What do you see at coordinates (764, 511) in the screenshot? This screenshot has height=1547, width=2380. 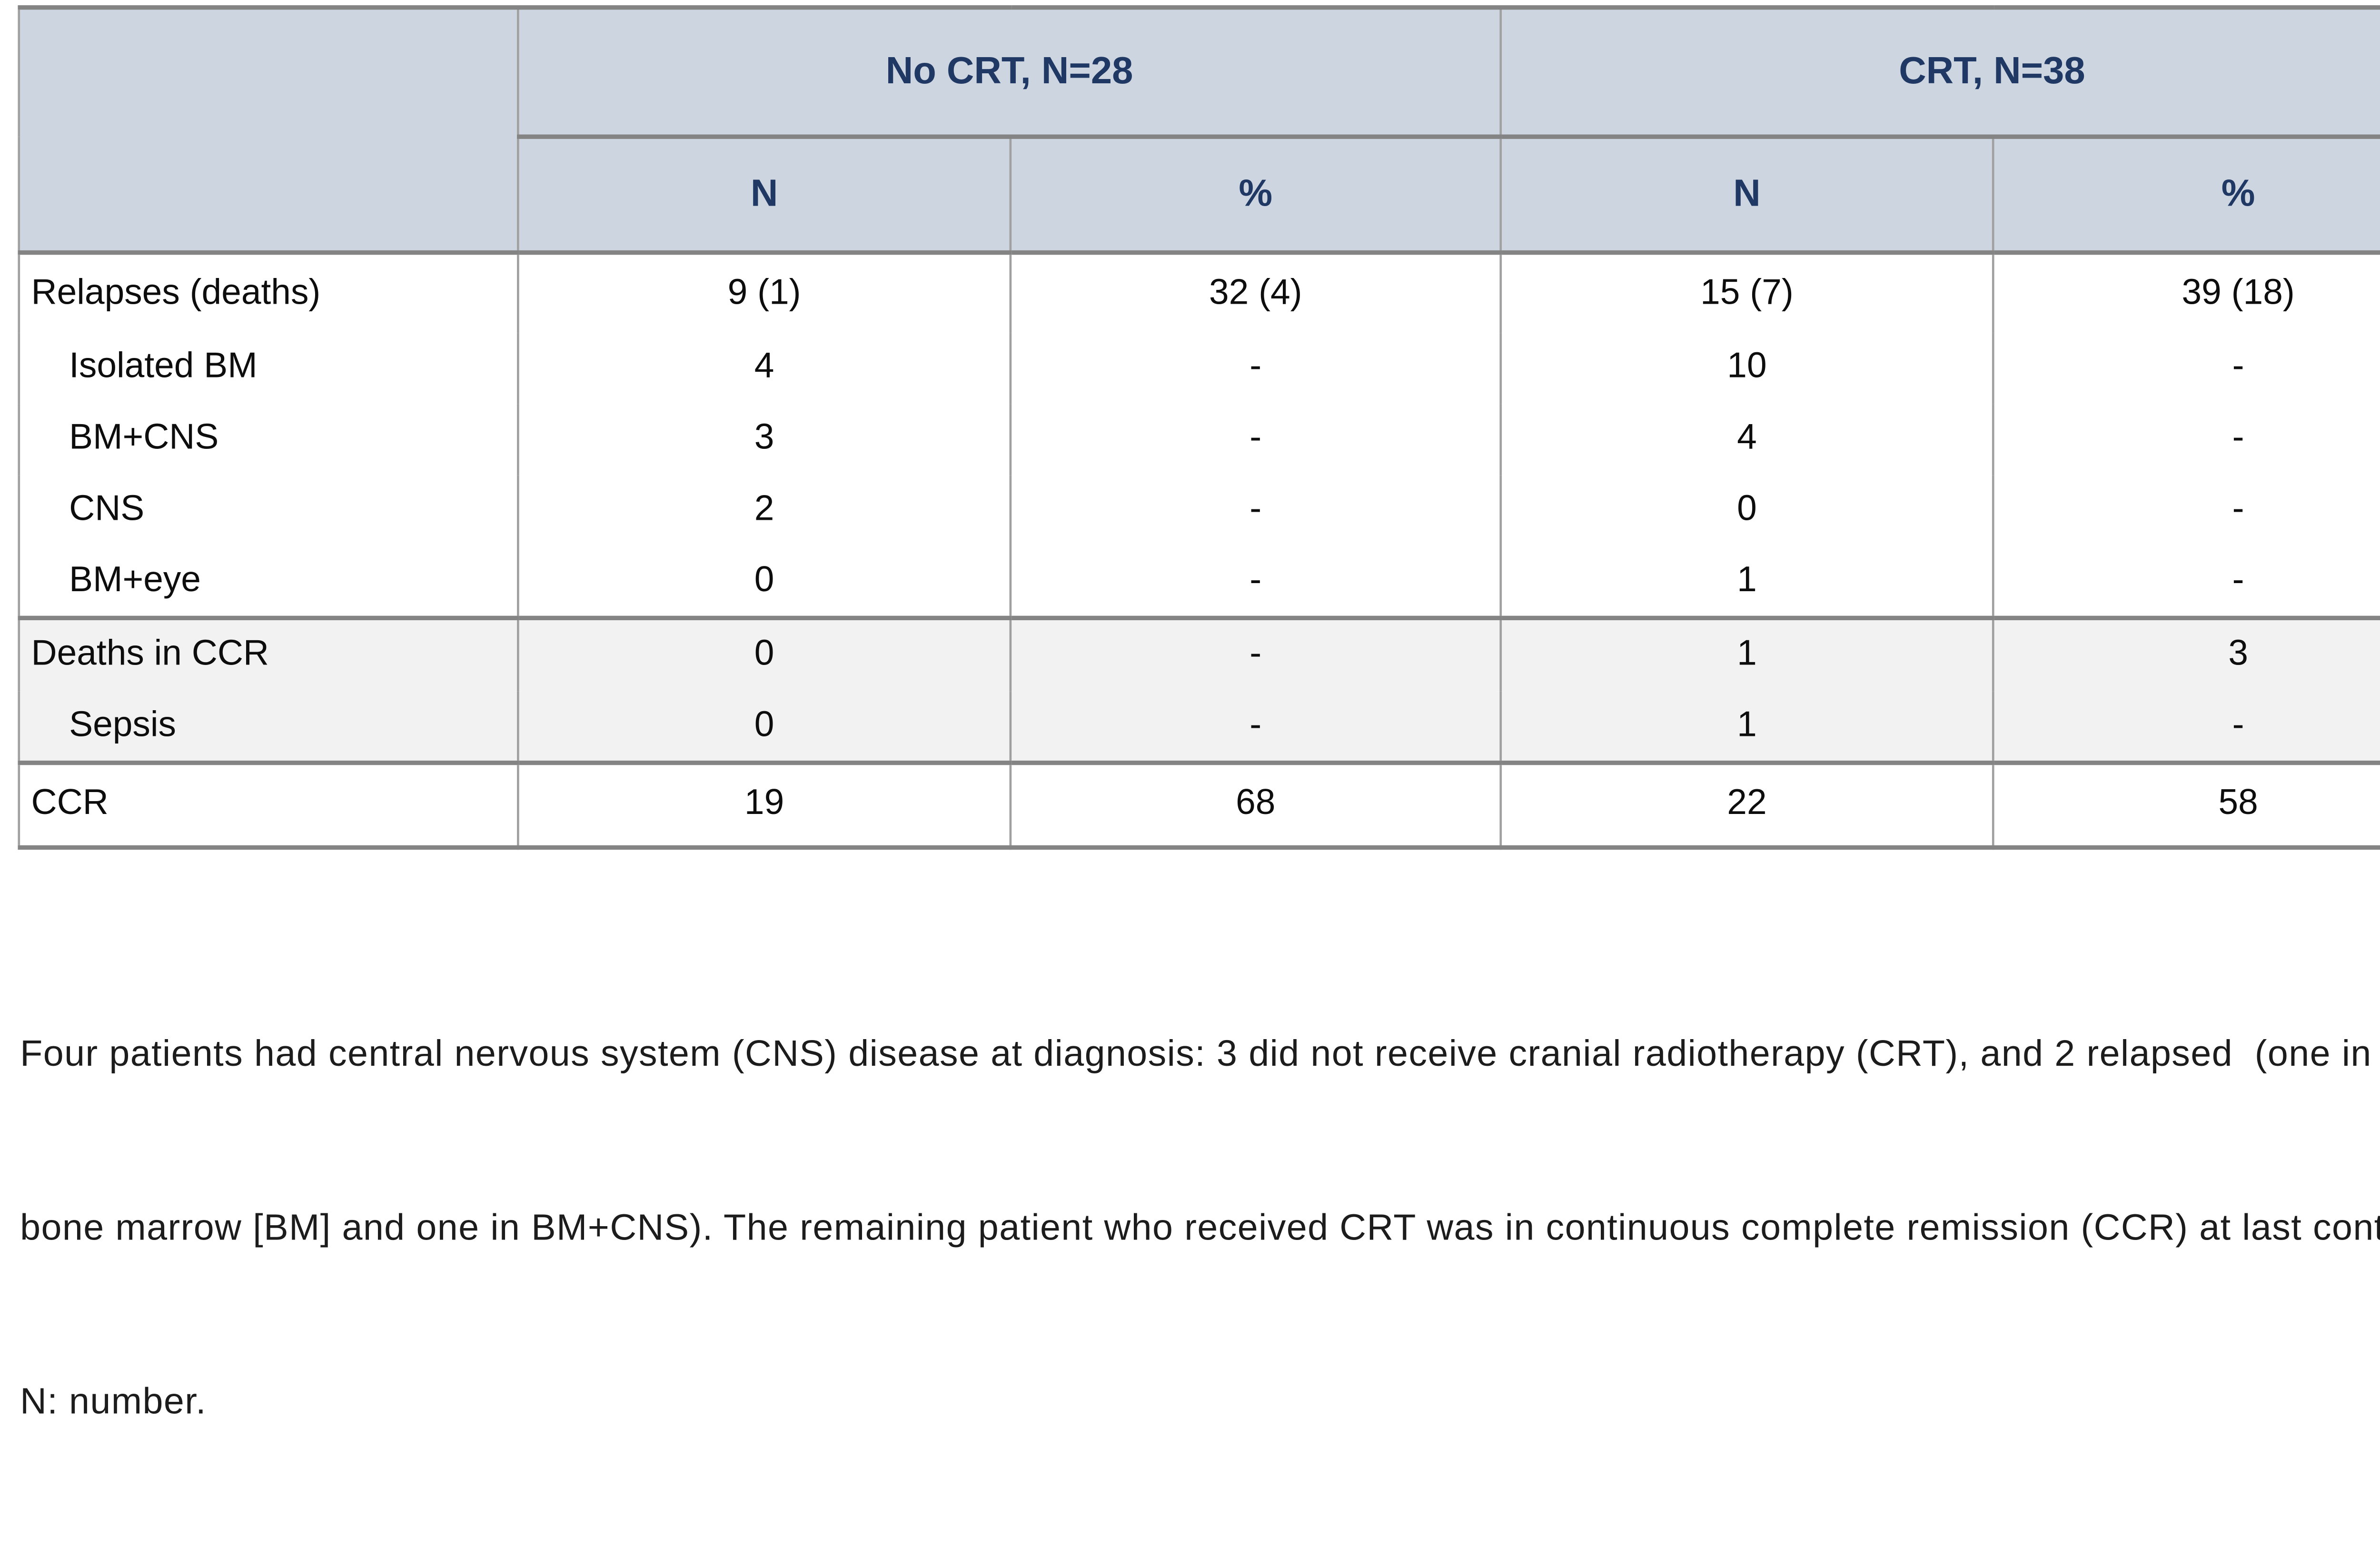 I see `cell-value: 2` at bounding box center [764, 511].